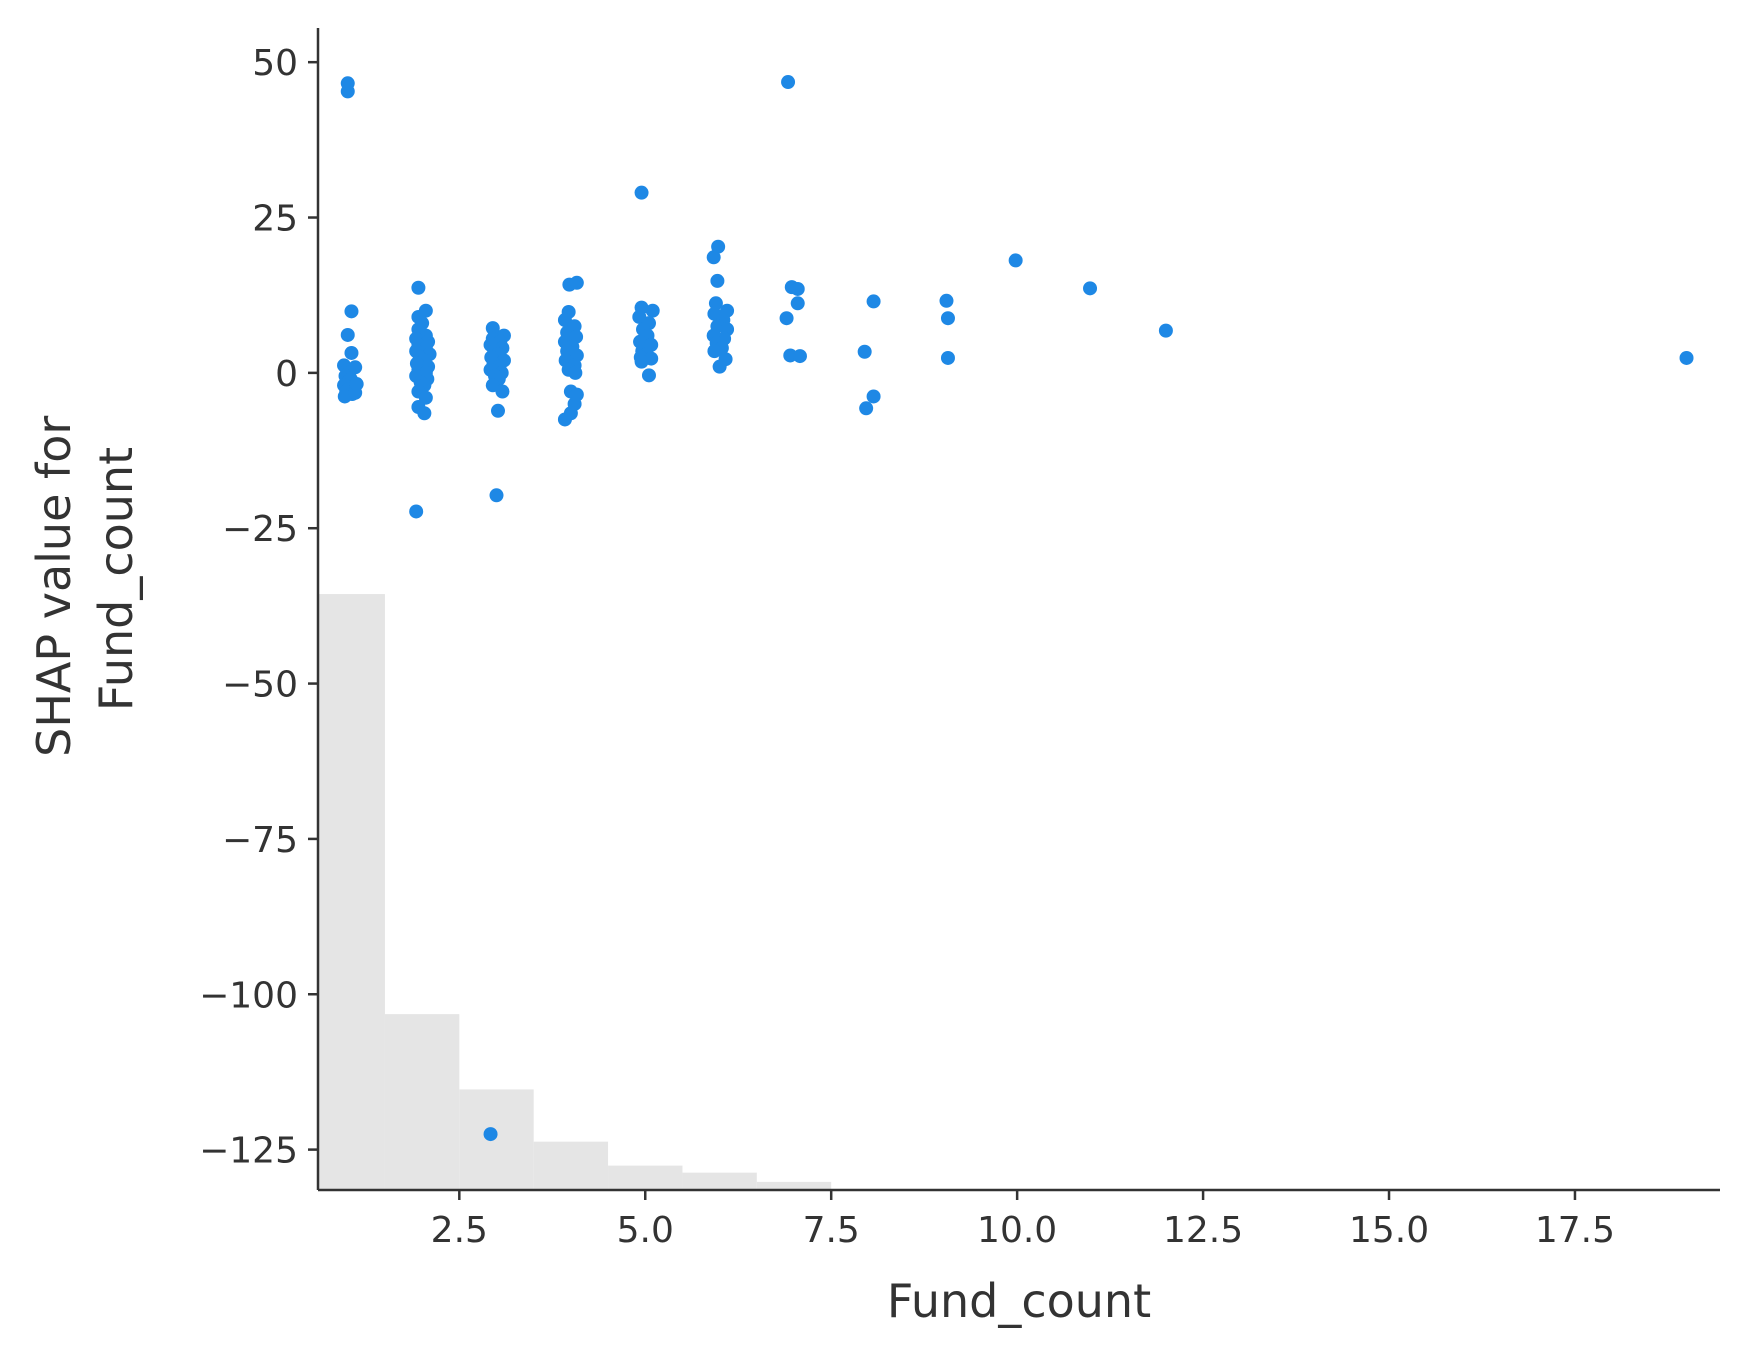 This screenshot has width=1741, height=1363. Describe the element at coordinates (85, 579) in the screenshot. I see `y-axis-title: SHAP value for Fund_count` at that location.